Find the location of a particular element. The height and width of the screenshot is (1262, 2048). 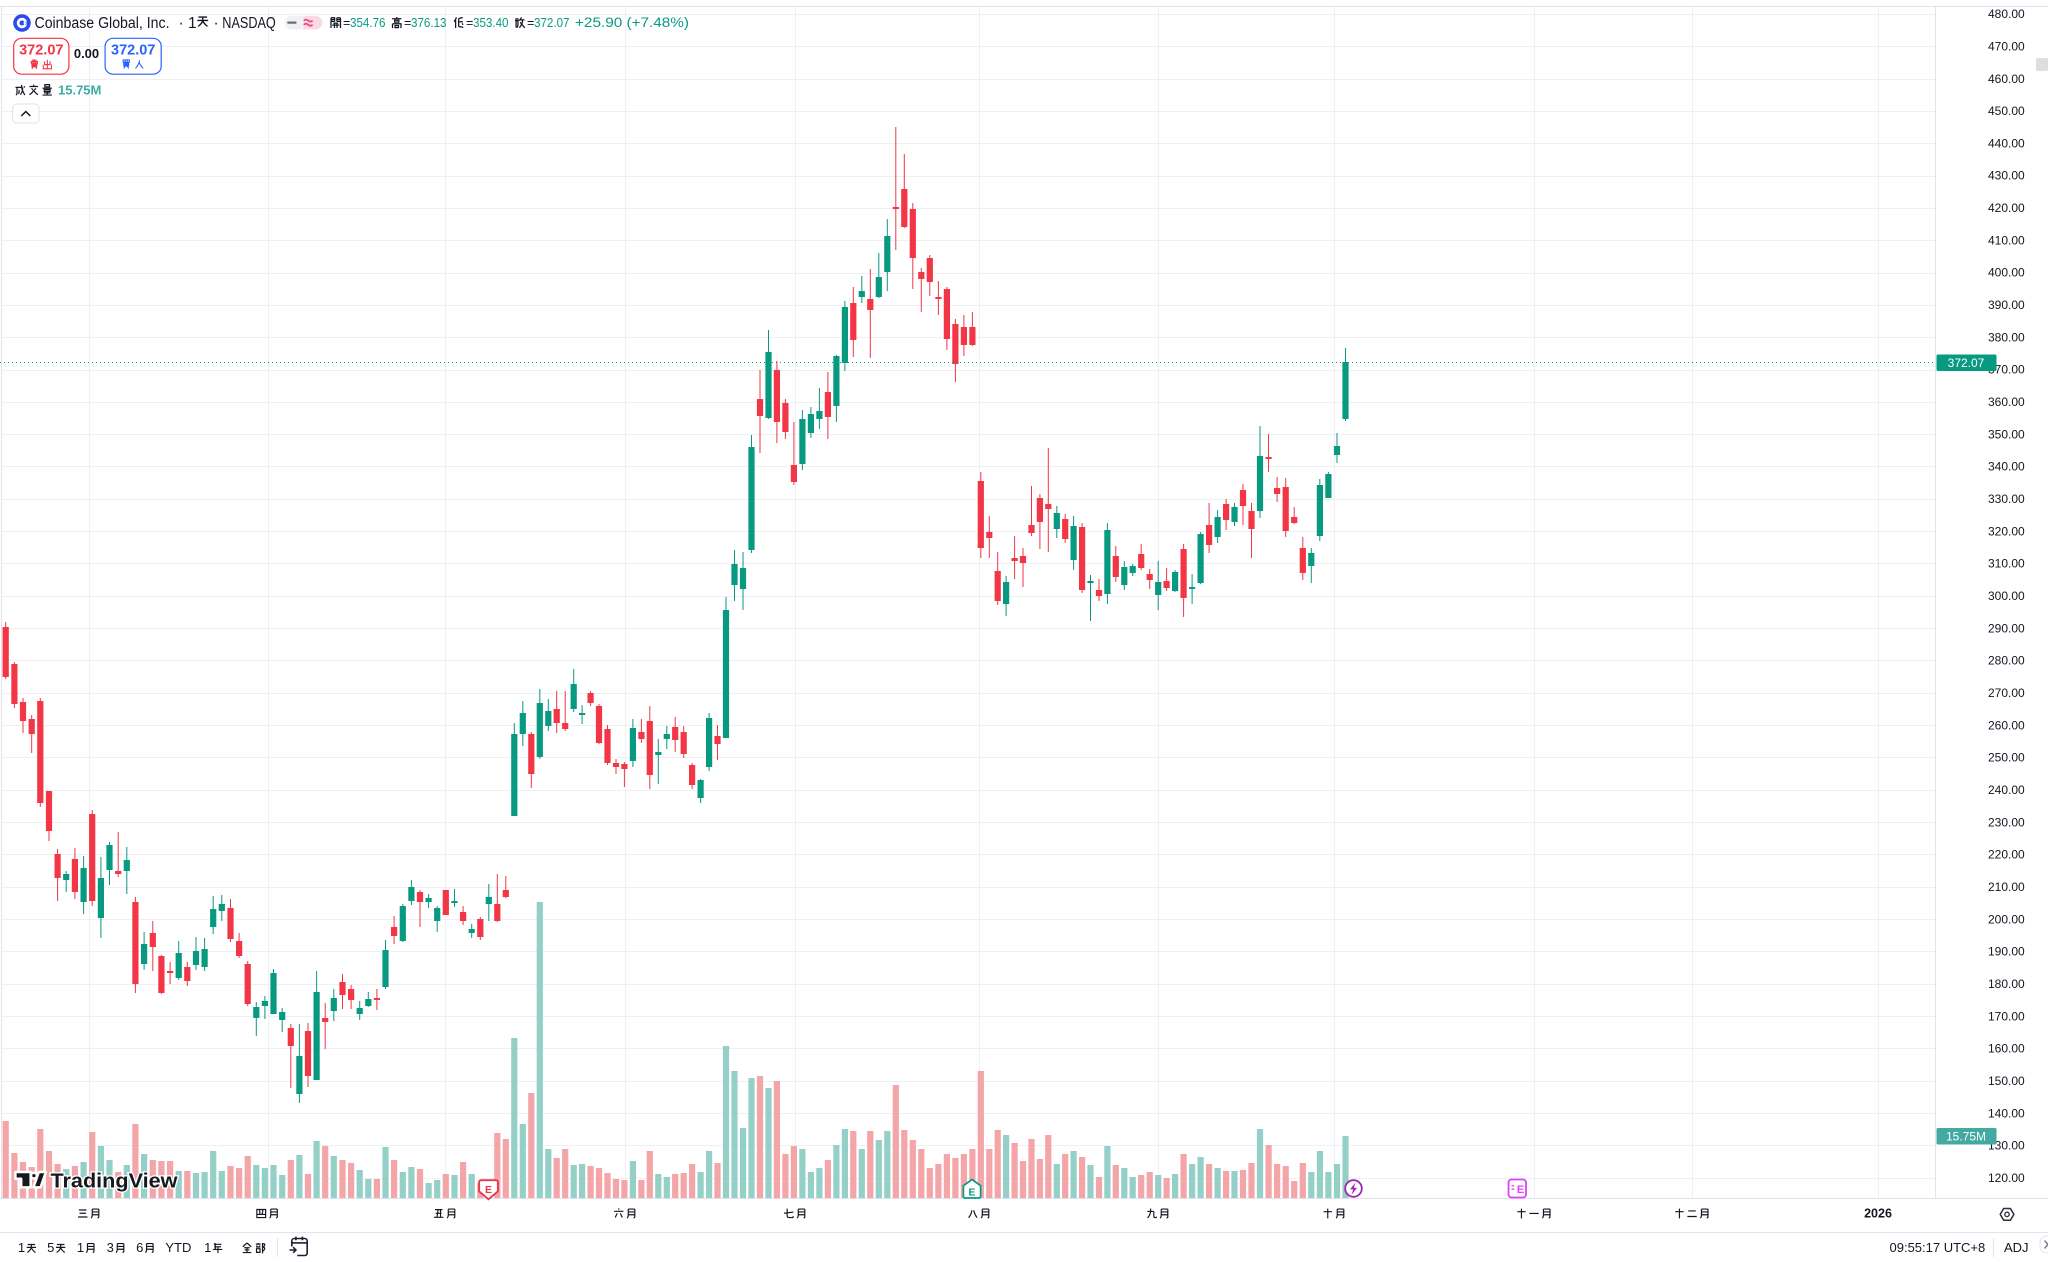

svg-text: 353.40 is located at coordinates (491, 23).